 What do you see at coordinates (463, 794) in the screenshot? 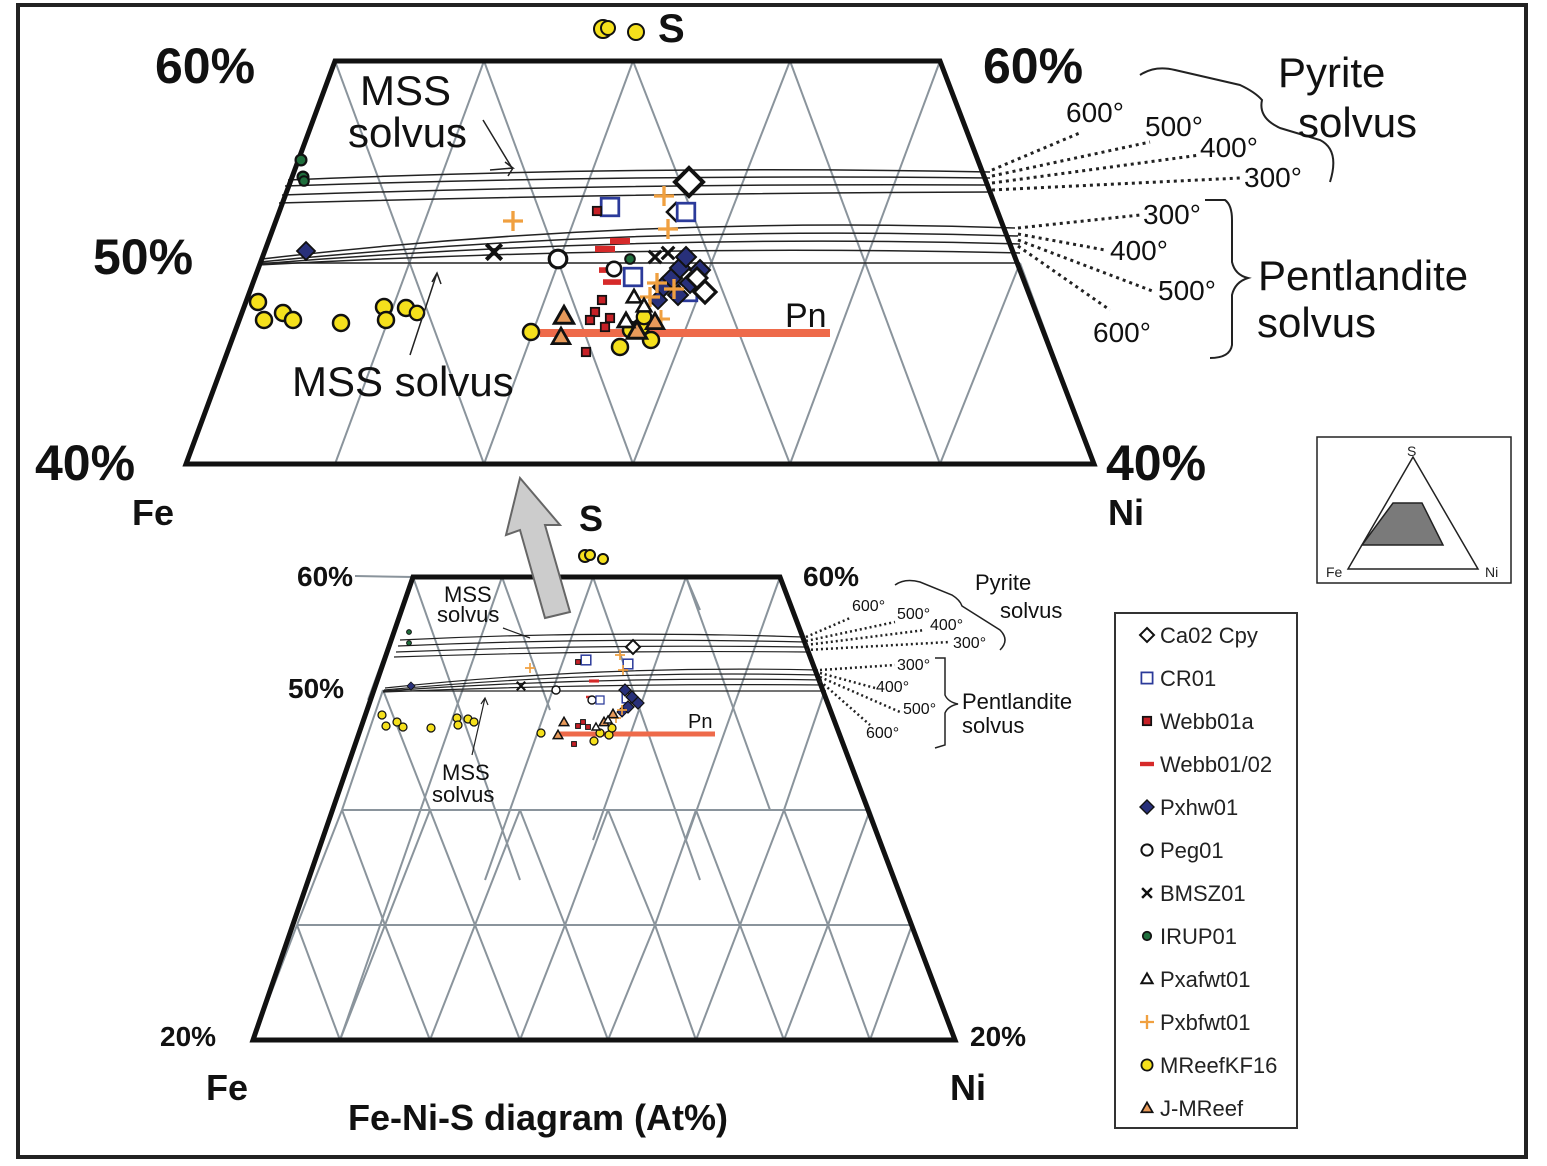
I see `bottom-mss-lower-2: solvus` at bounding box center [463, 794].